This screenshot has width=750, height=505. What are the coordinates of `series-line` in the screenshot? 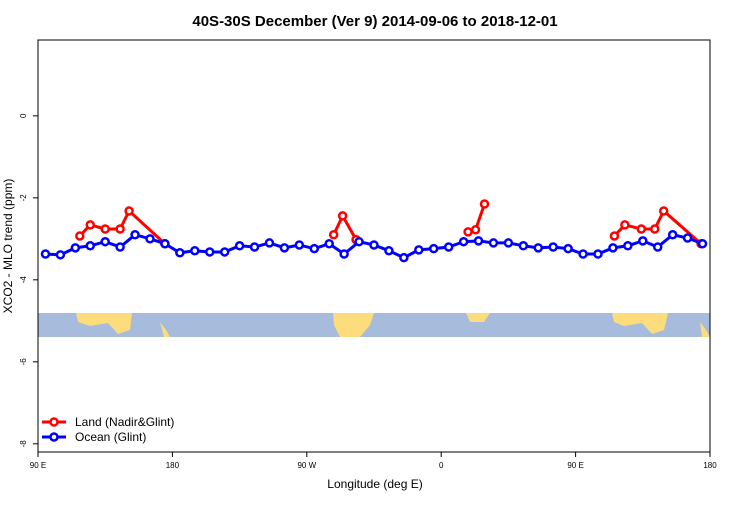 It's located at (390, 224).